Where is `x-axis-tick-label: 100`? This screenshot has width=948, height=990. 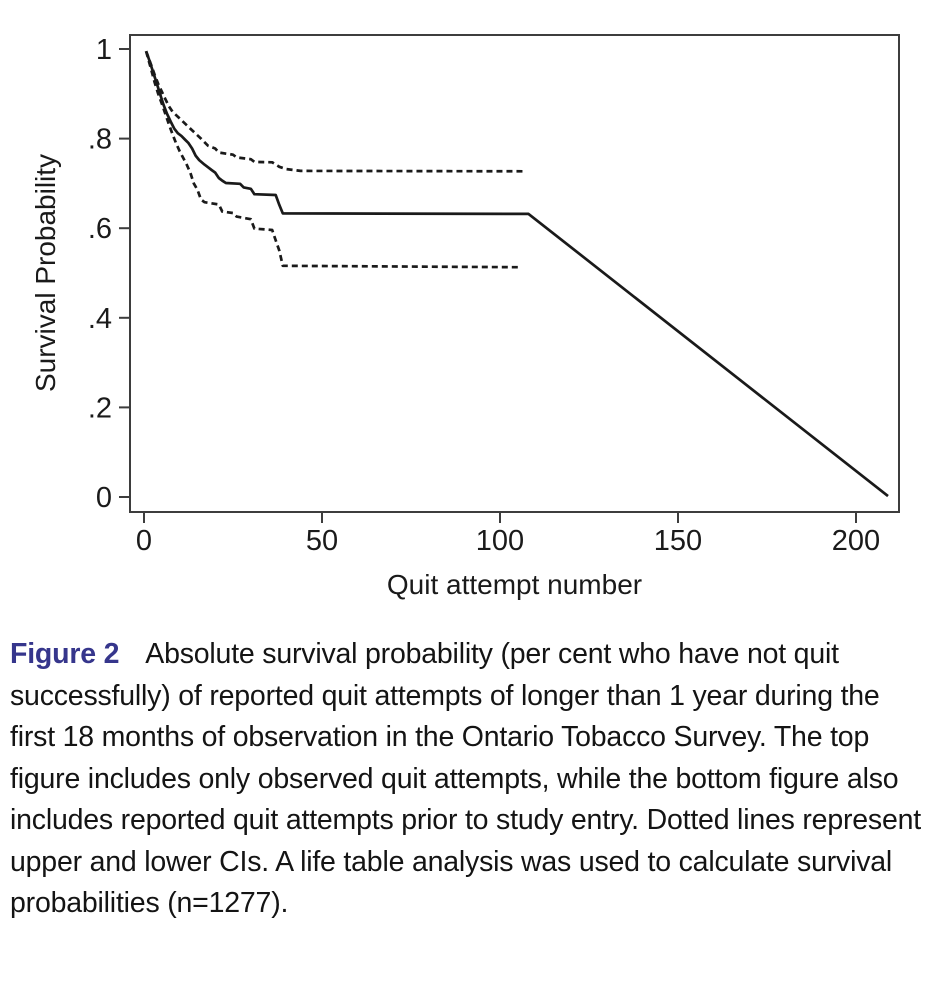 x-axis-tick-label: 100 is located at coordinates (500, 541).